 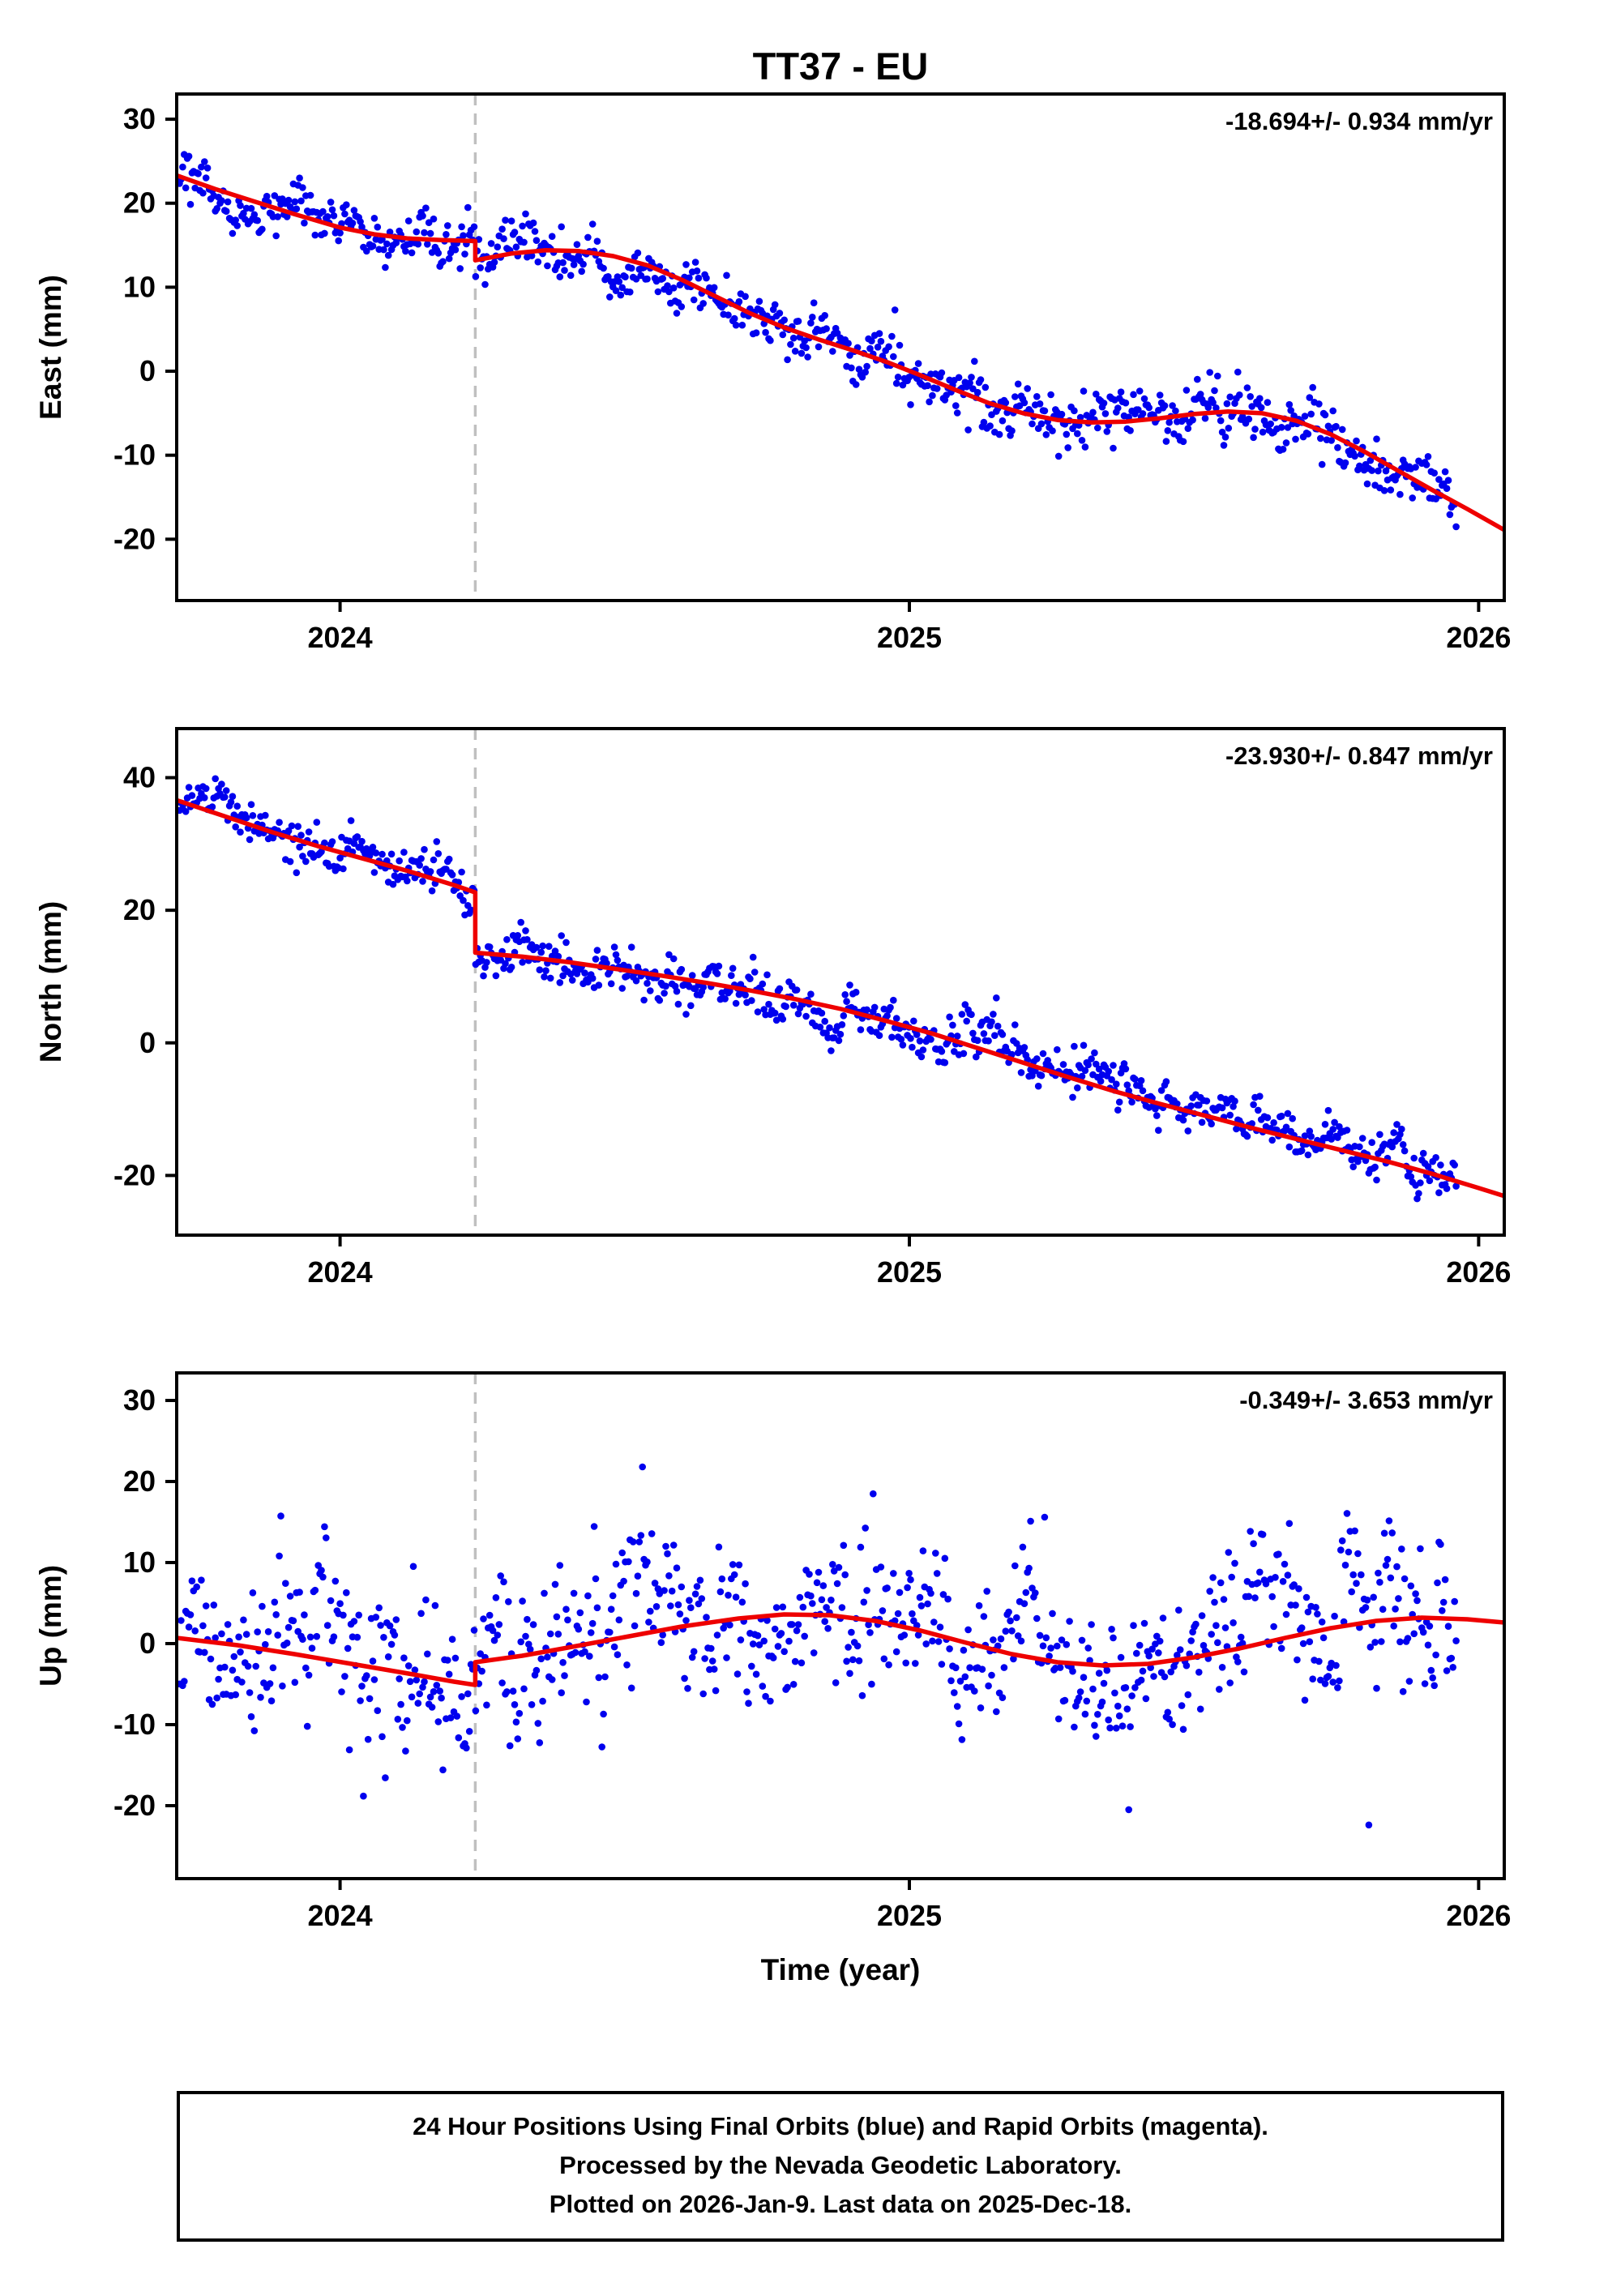 What do you see at coordinates (1366, 1400) in the screenshot?
I see `up-rate-label: -0.349+/- 3.653 mm/yr` at bounding box center [1366, 1400].